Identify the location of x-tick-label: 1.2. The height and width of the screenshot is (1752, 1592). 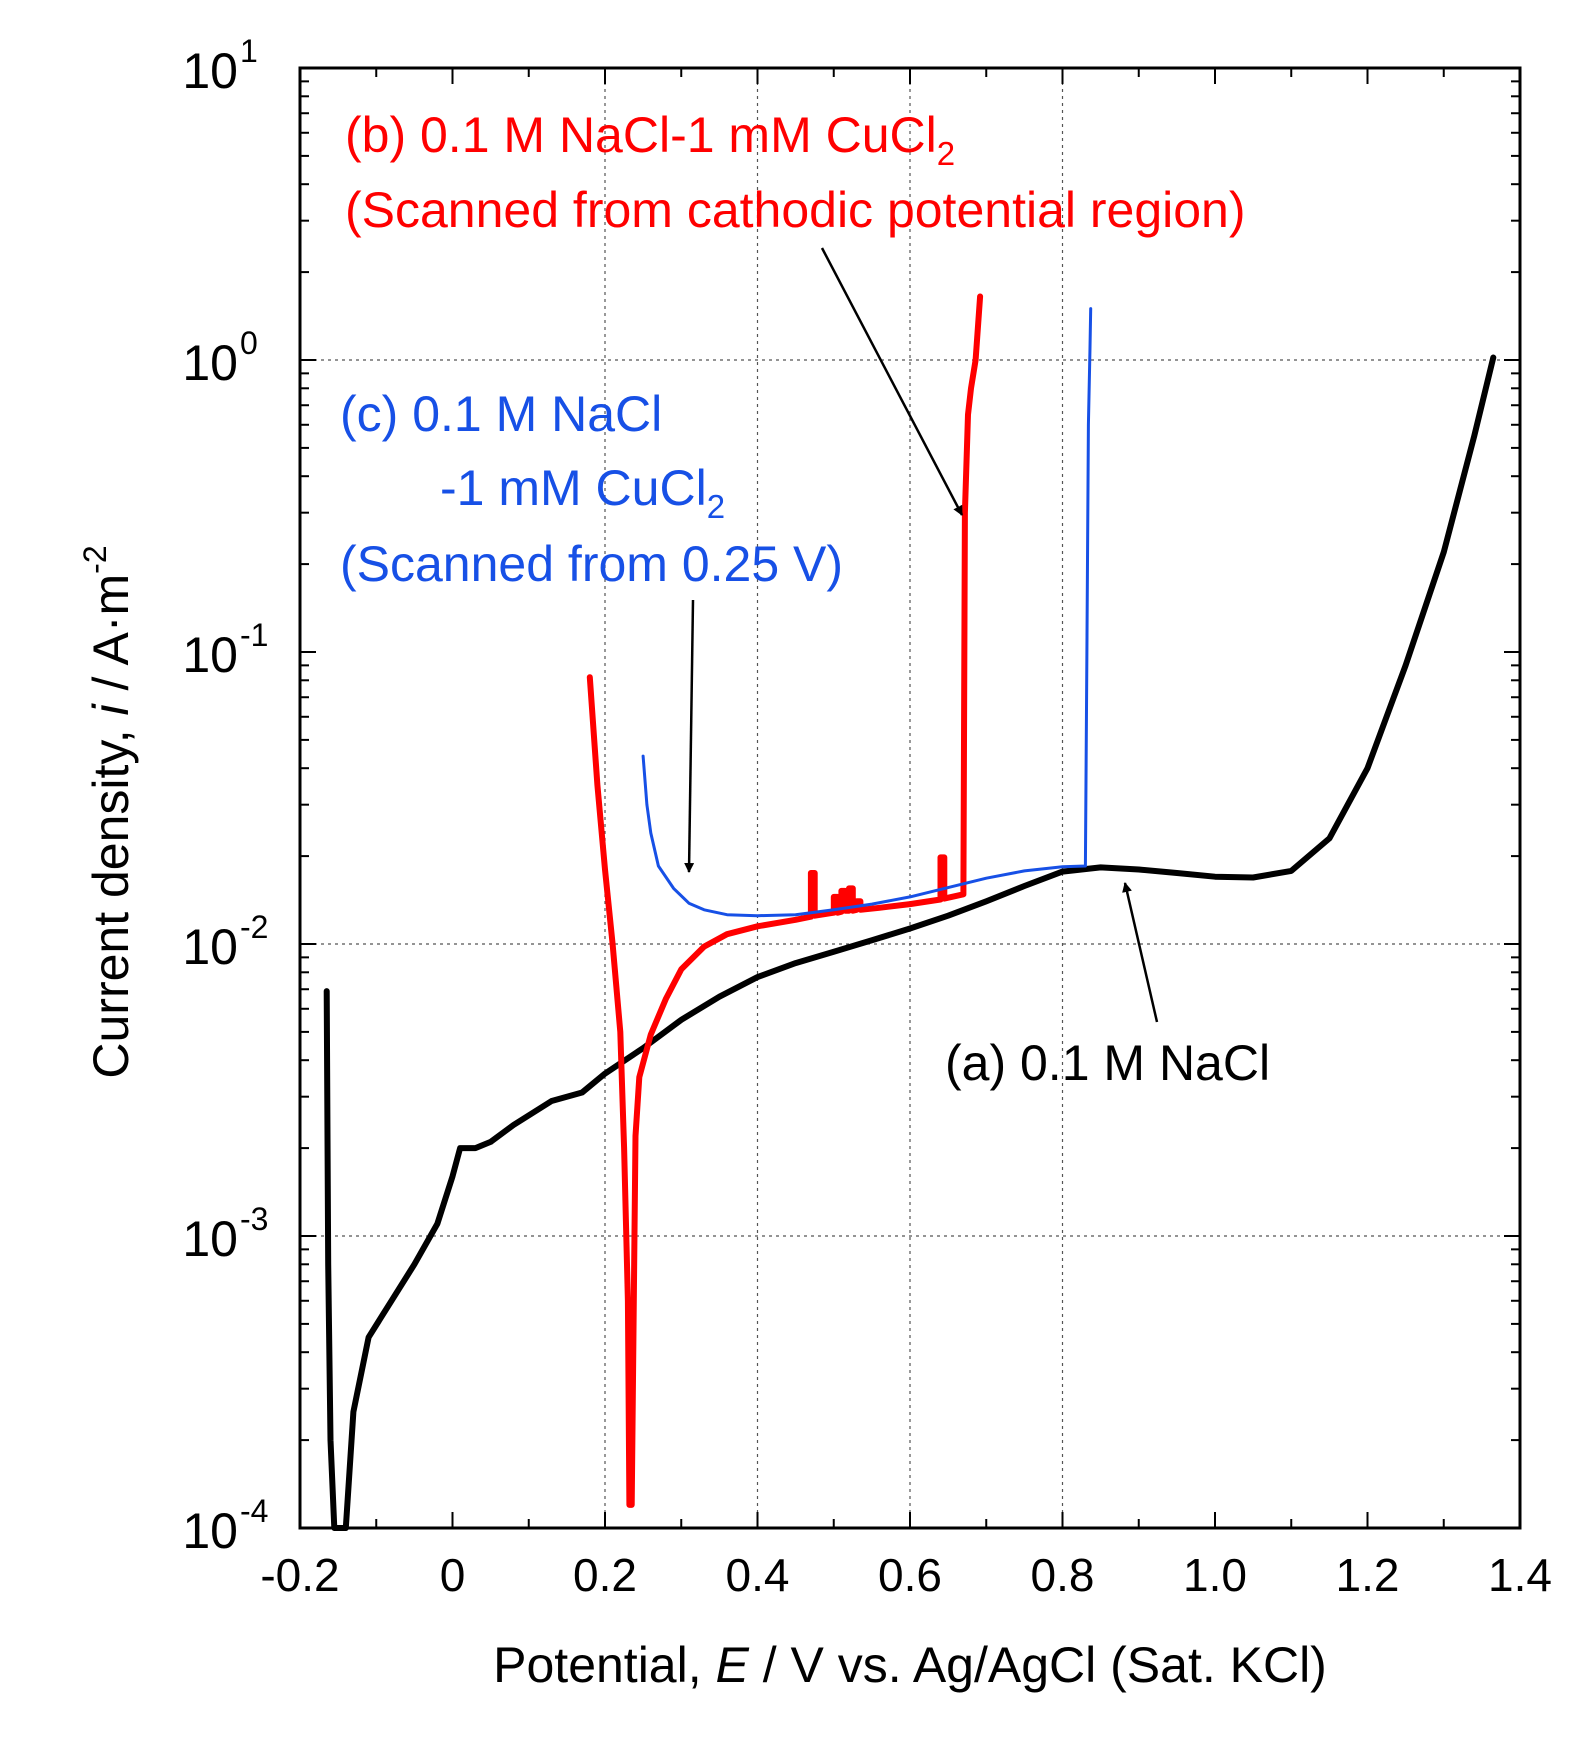
(1368, 1575).